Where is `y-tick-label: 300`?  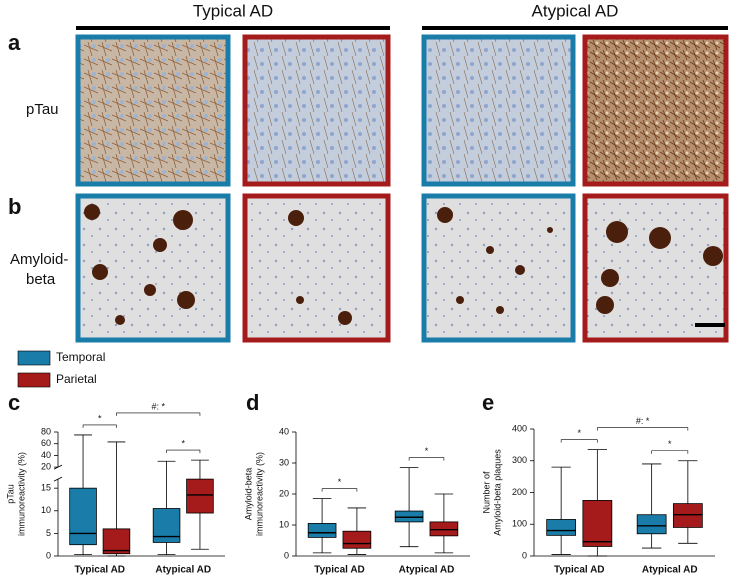
y-tick-label: 300 is located at coordinates (519, 460).